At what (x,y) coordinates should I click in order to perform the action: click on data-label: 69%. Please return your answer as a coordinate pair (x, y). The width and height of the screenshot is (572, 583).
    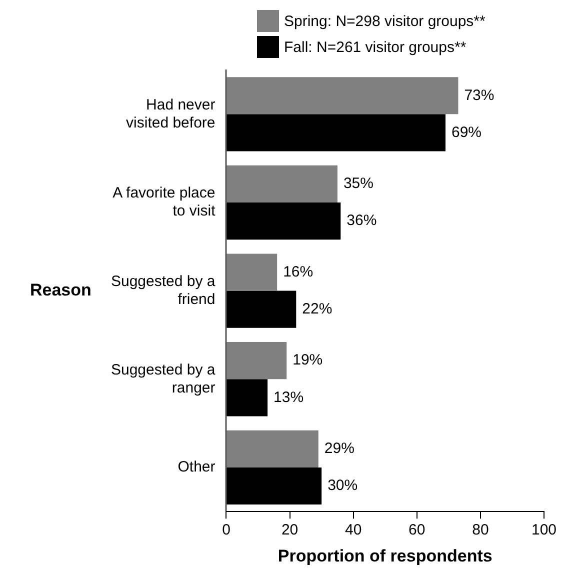
    Looking at the image, I should click on (466, 132).